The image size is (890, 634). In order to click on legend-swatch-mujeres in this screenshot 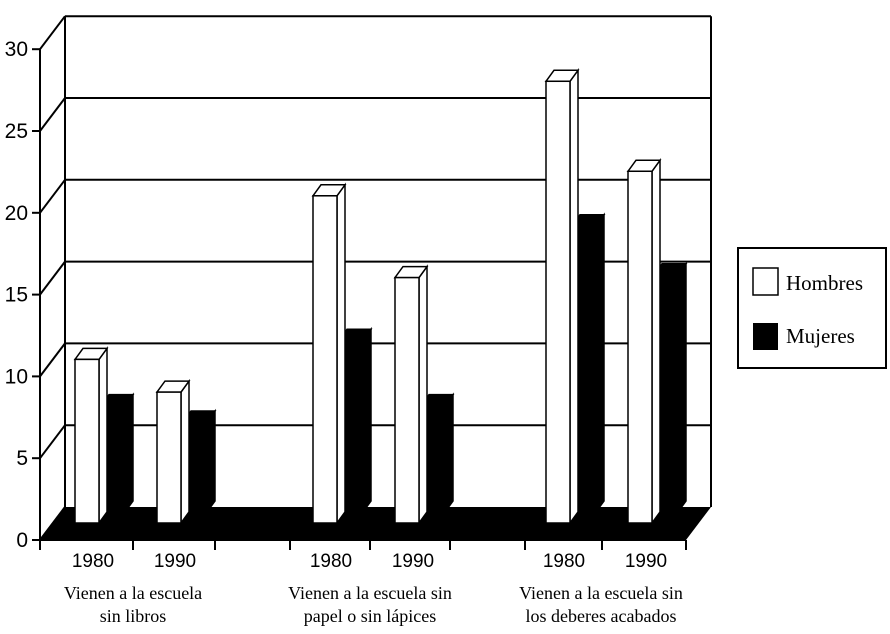, I will do `click(765, 336)`.